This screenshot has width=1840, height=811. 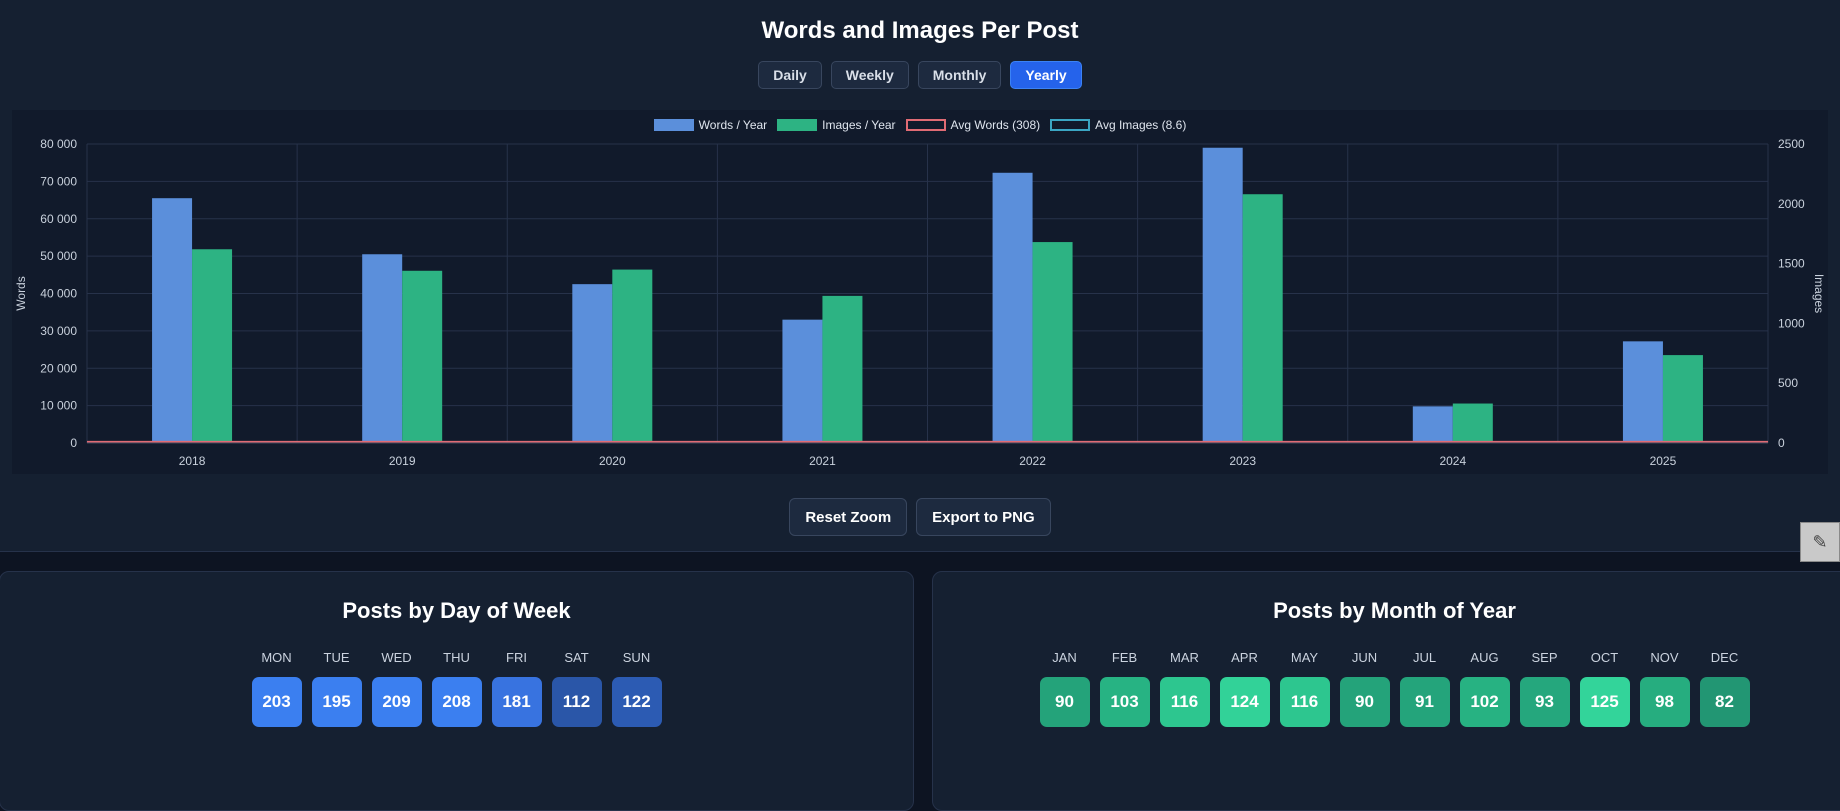 I want to click on month-of-year-count: 125, so click(x=1604, y=702).